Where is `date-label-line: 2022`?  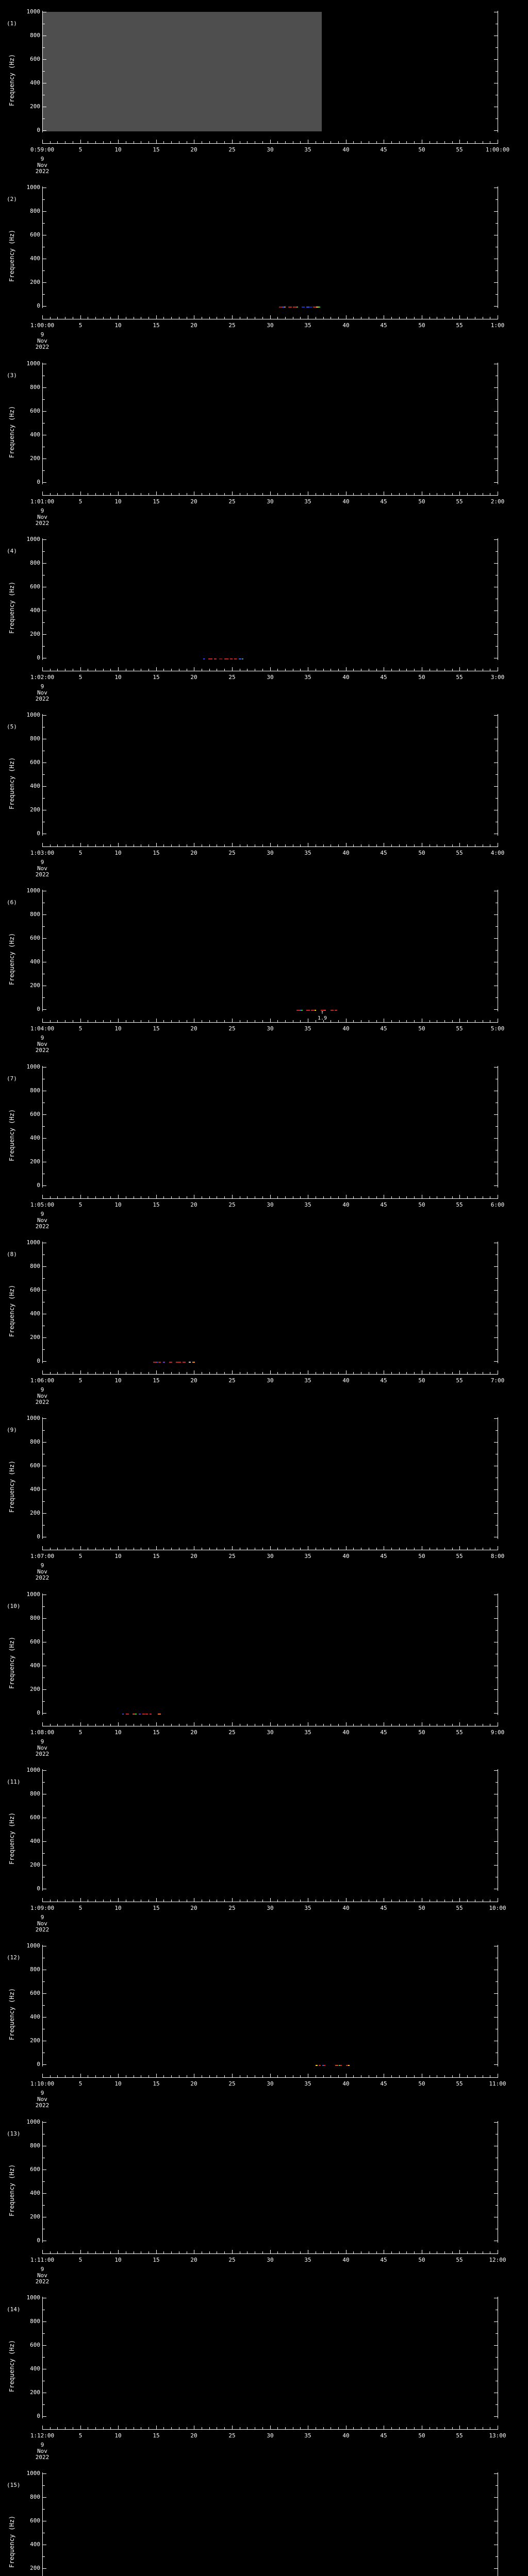
date-label-line: 2022 is located at coordinates (42, 1050).